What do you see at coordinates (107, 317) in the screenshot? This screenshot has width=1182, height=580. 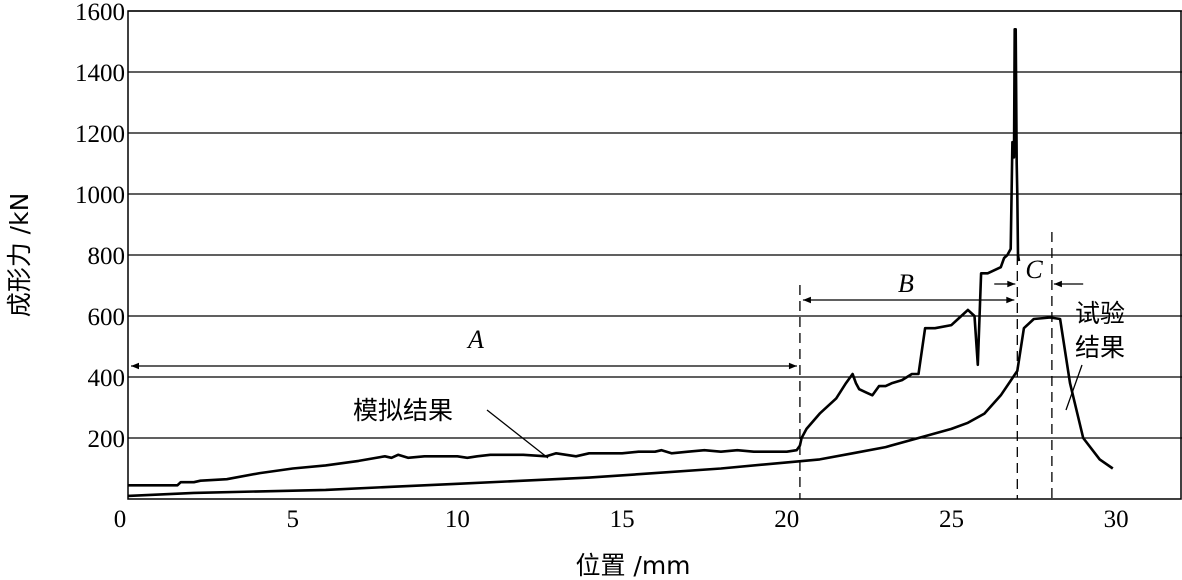 I see `y-tick-label: 600` at bounding box center [107, 317].